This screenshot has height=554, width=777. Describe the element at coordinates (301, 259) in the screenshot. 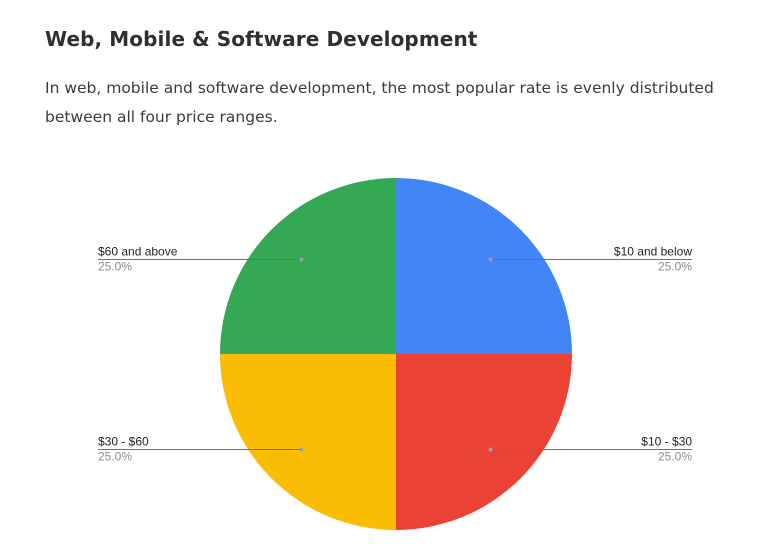

I see `leader-dot-60-and-above` at that location.